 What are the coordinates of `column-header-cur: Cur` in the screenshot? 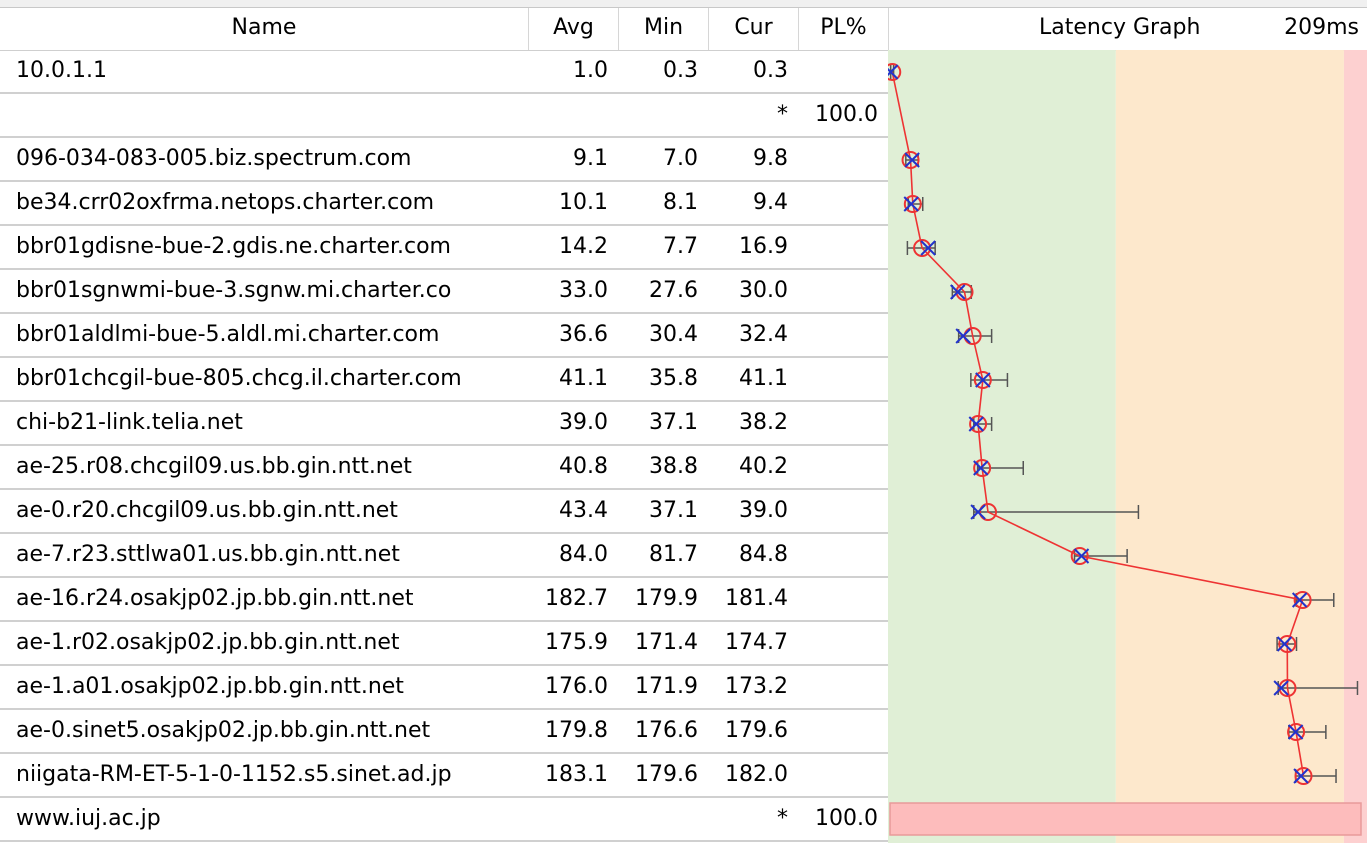 It's located at (754, 29).